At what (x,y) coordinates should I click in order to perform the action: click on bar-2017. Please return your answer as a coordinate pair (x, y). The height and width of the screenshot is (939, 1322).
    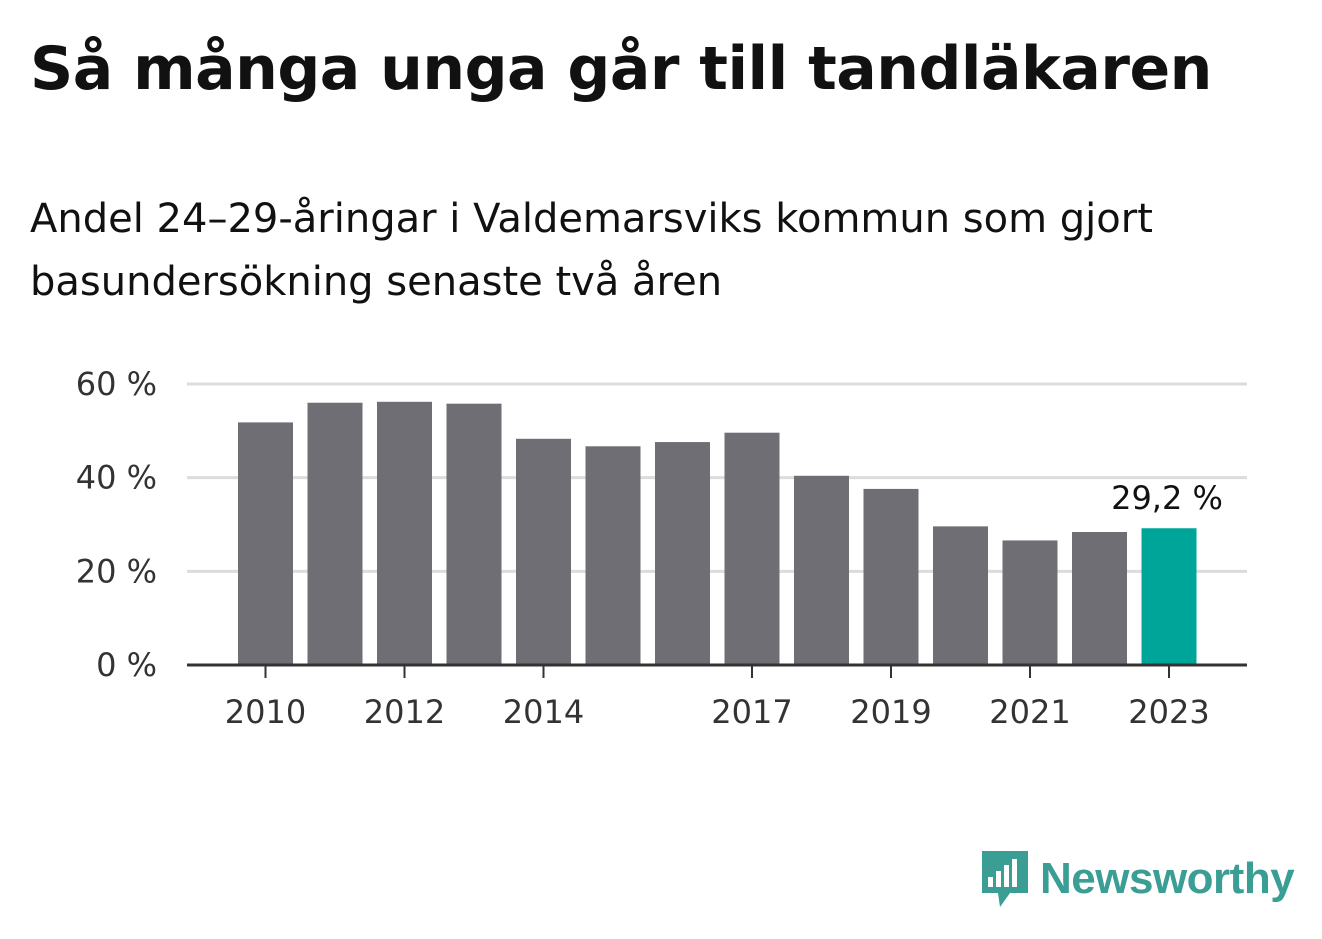
    Looking at the image, I should click on (752, 548).